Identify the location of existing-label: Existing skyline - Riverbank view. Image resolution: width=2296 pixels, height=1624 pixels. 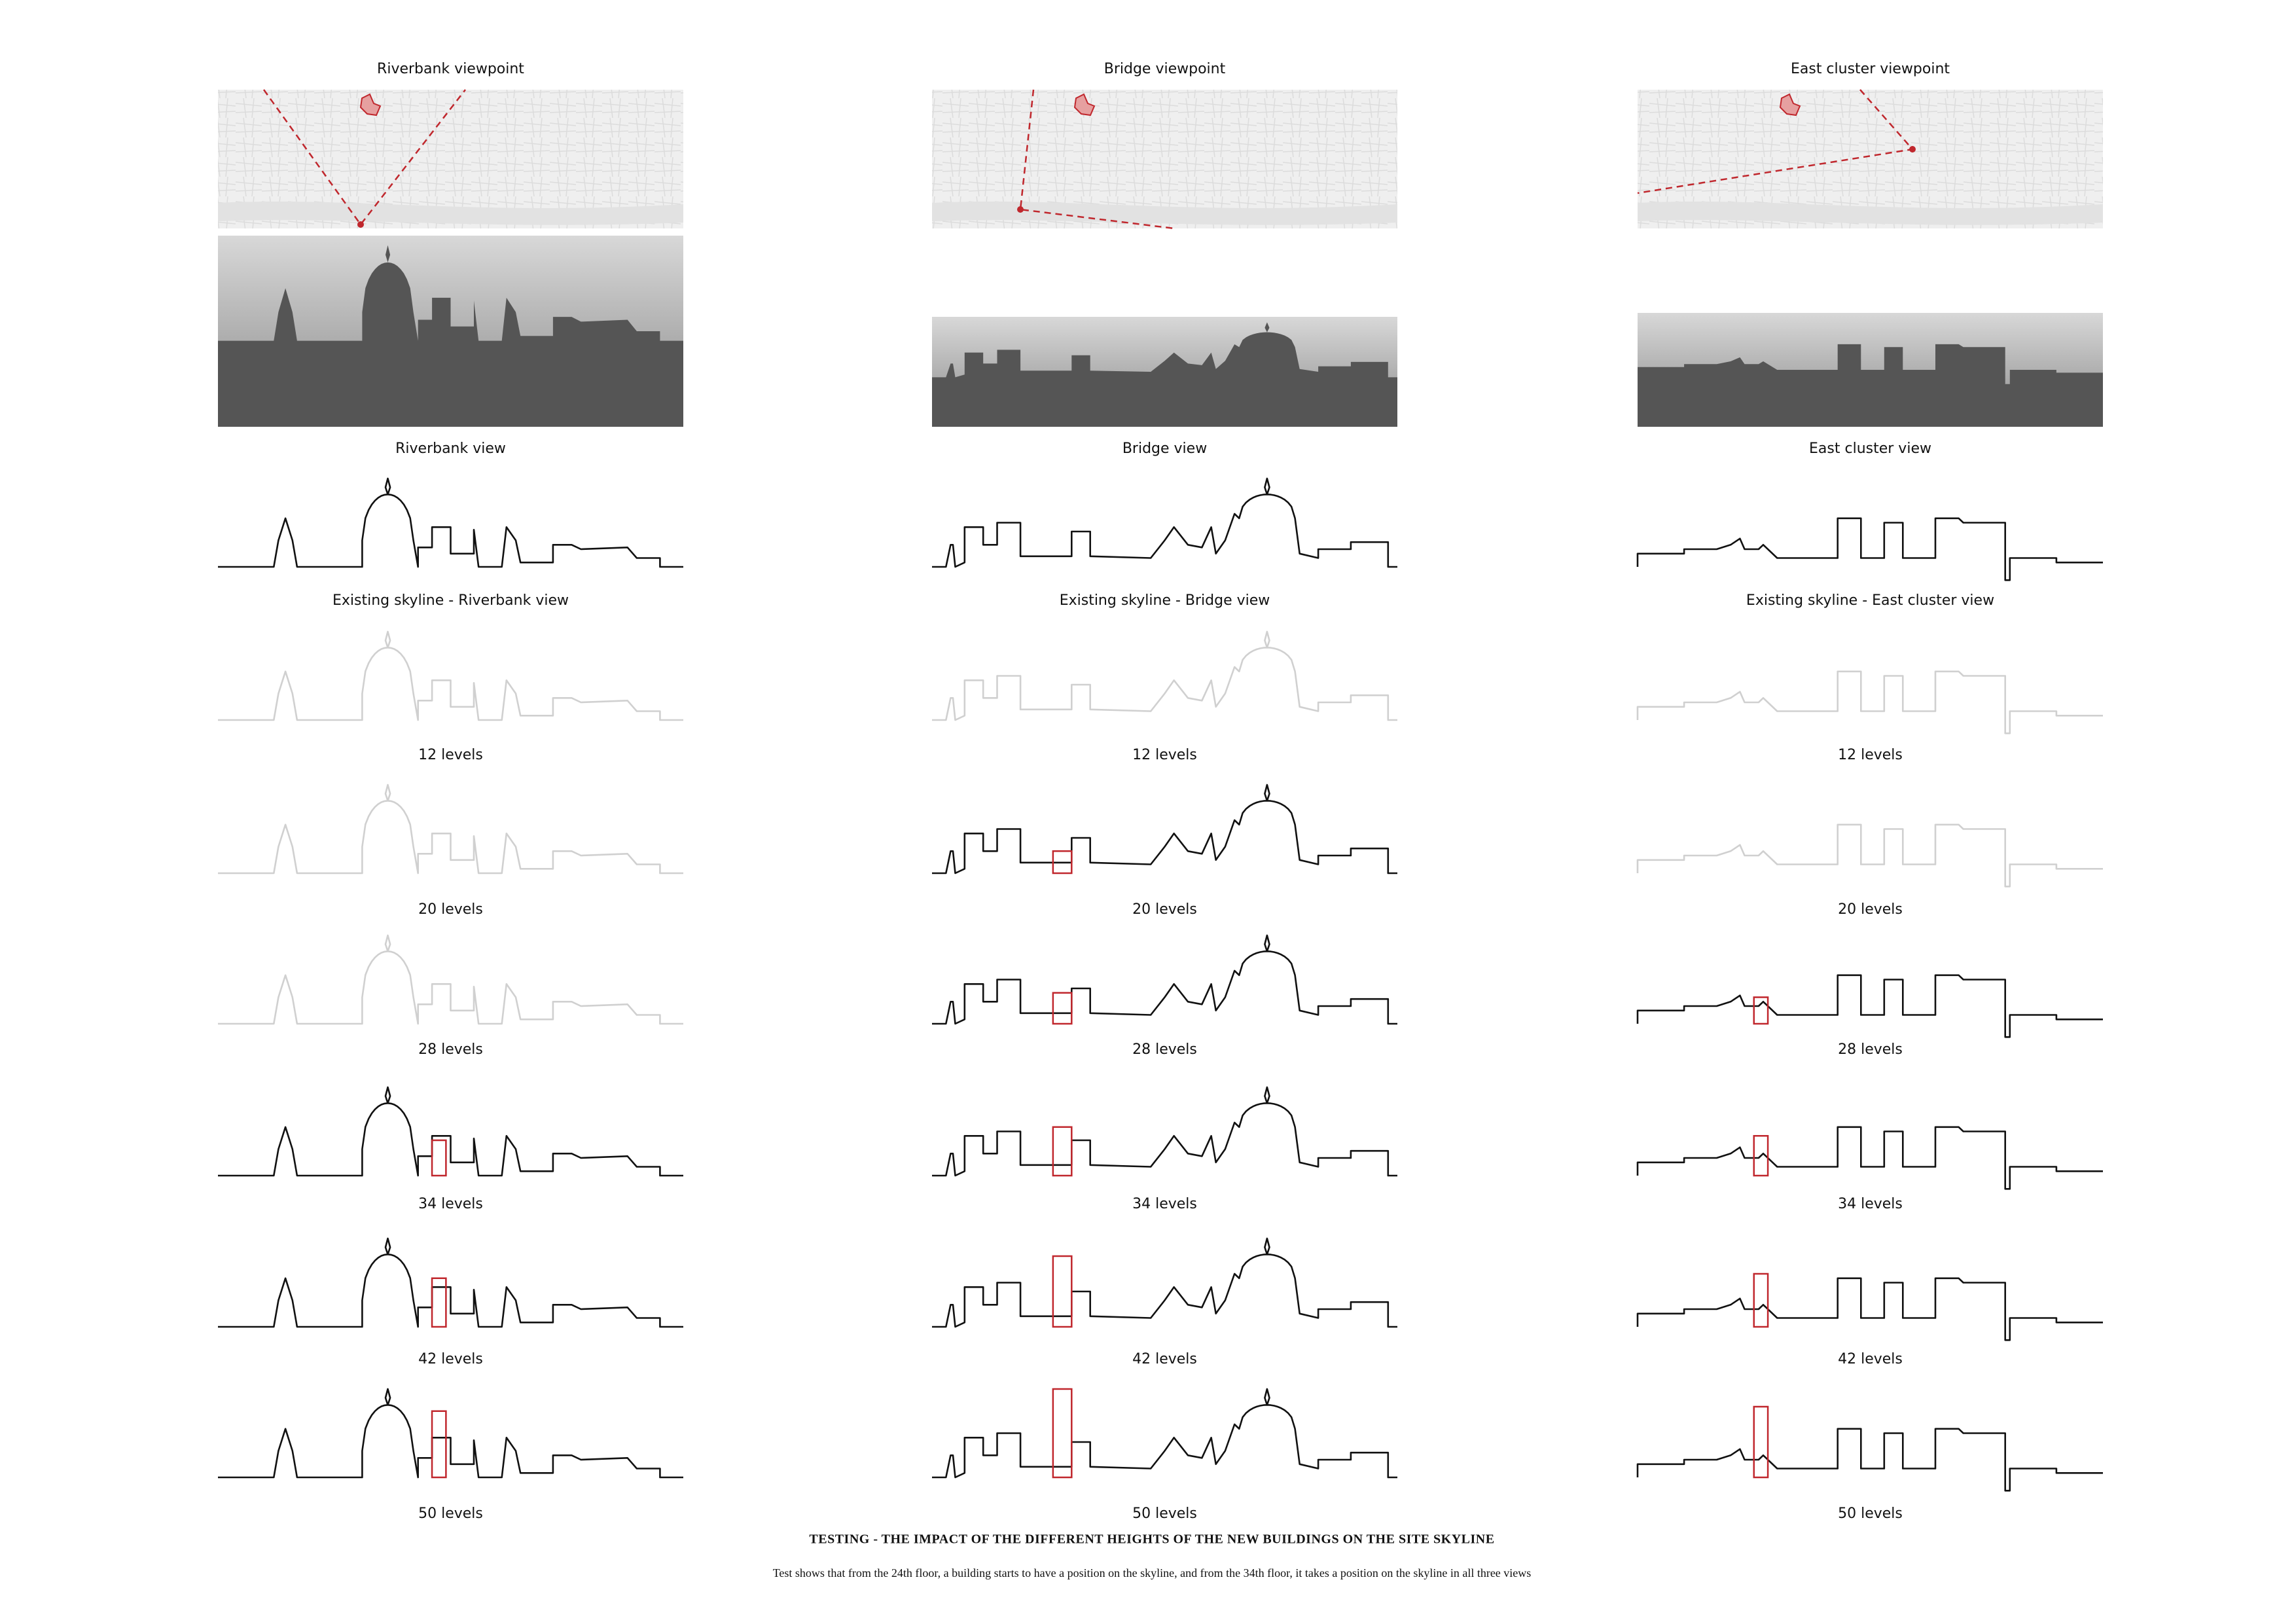
(451, 600).